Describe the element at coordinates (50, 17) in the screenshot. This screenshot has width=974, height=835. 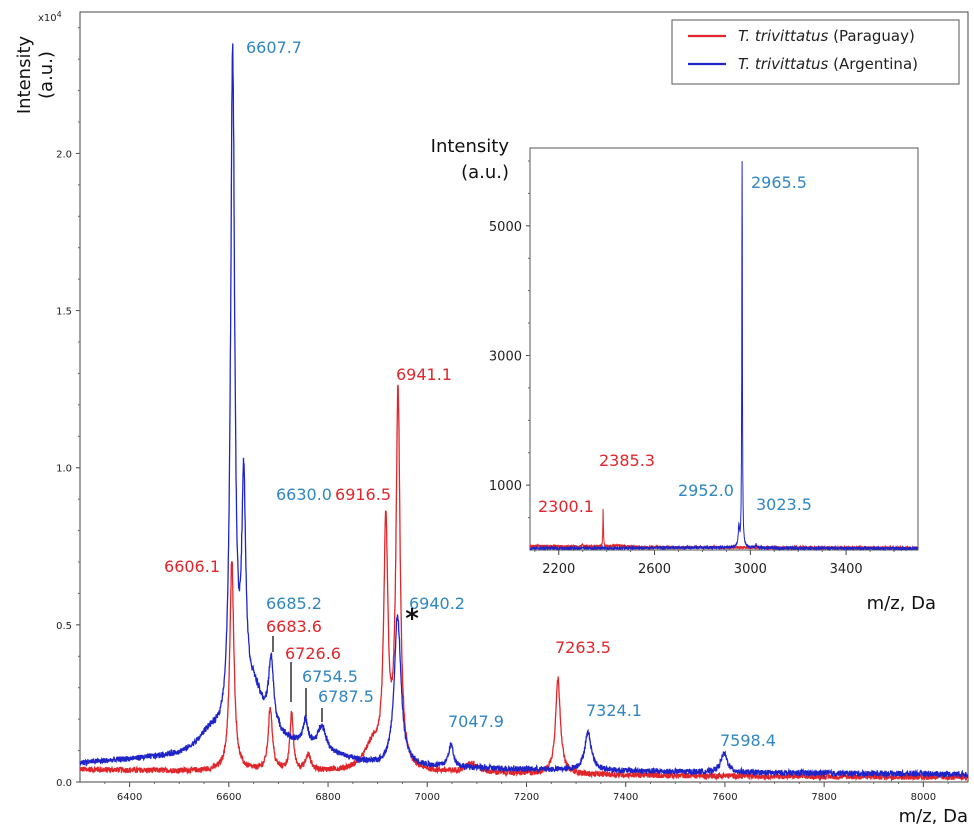
I see `y-multiplier: x104` at that location.